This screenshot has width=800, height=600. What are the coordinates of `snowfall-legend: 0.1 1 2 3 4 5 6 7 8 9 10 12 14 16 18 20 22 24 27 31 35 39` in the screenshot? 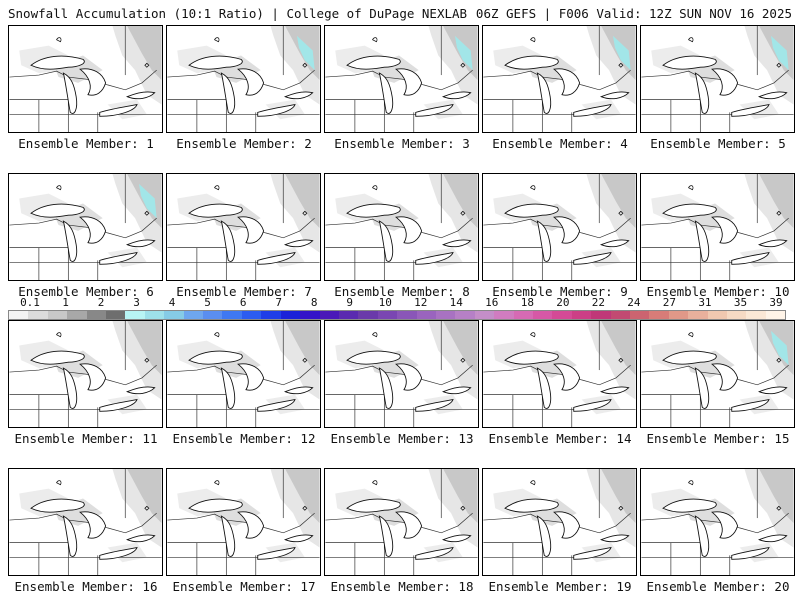 It's located at (397, 308).